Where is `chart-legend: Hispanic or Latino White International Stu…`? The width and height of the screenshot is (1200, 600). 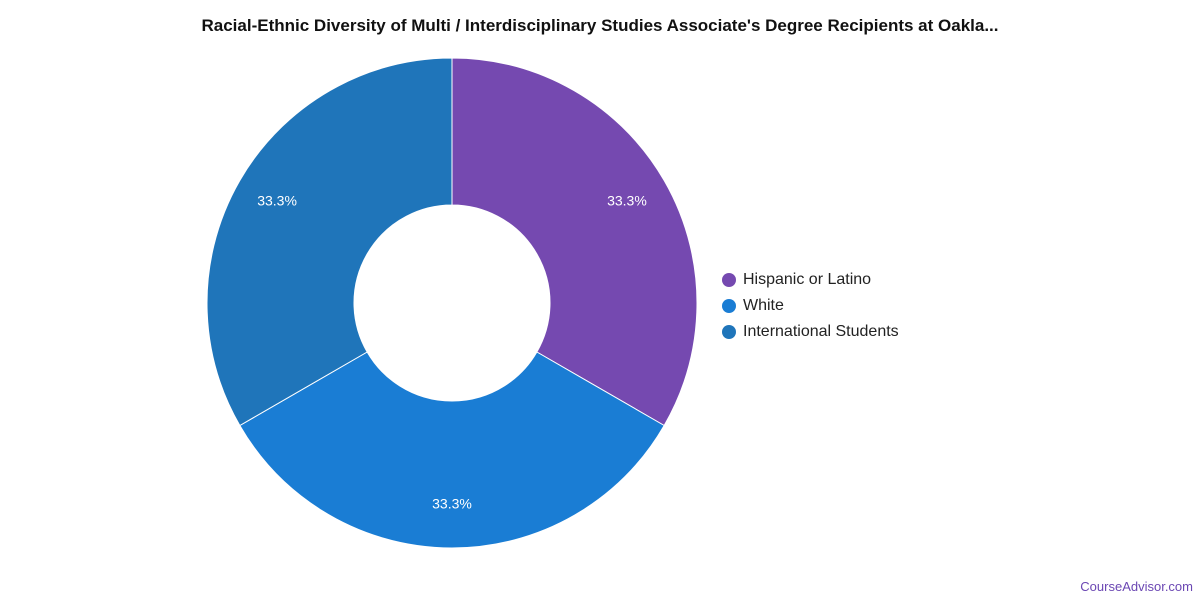 chart-legend: Hispanic or Latino White International Stu… is located at coordinates (810, 306).